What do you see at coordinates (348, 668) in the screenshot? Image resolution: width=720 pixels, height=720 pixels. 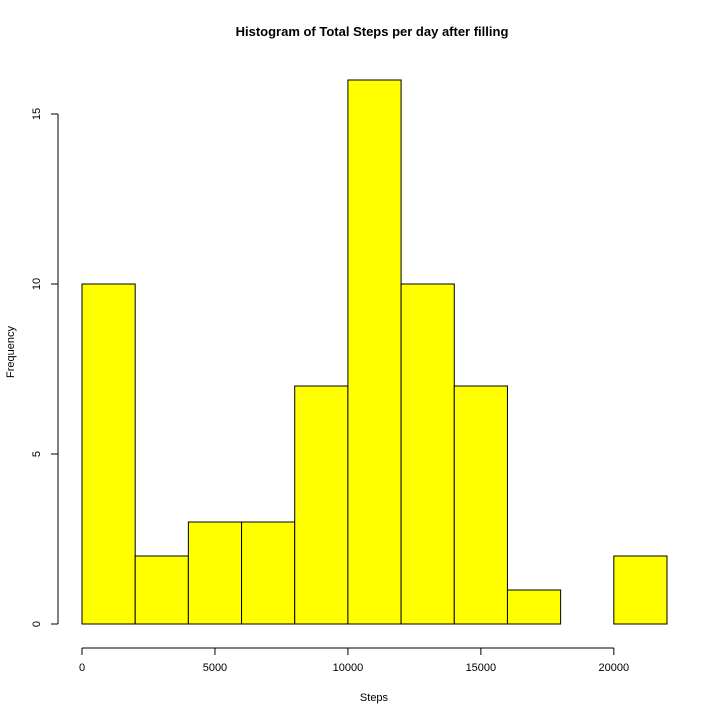 I see `x-tick-label: 10000` at bounding box center [348, 668].